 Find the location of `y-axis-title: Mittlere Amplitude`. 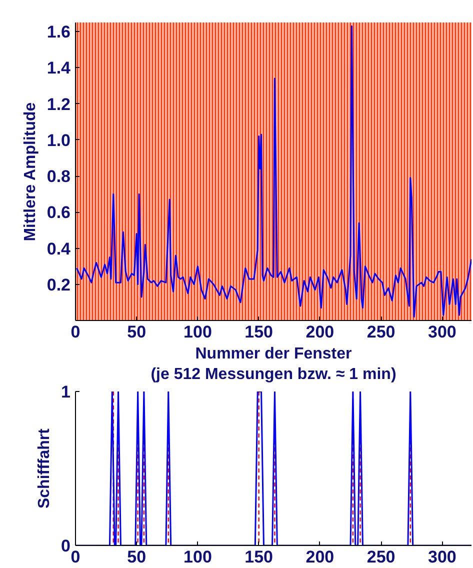

y-axis-title: Mittlere Amplitude is located at coordinates (30, 172).